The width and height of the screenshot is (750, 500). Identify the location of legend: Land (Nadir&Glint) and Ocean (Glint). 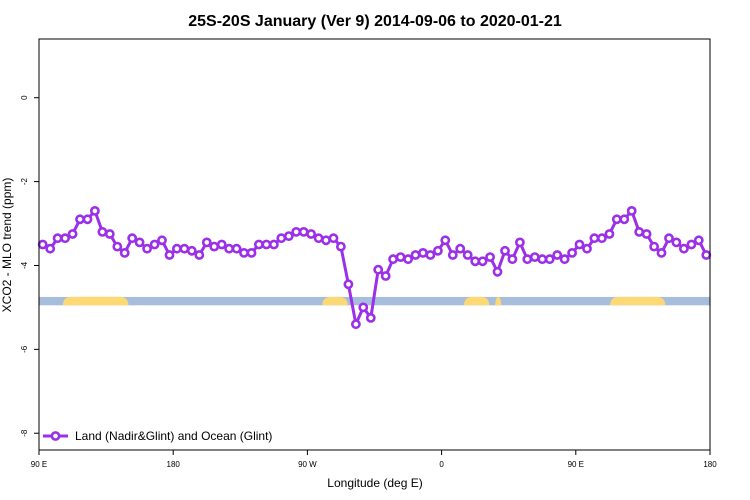
(157, 436).